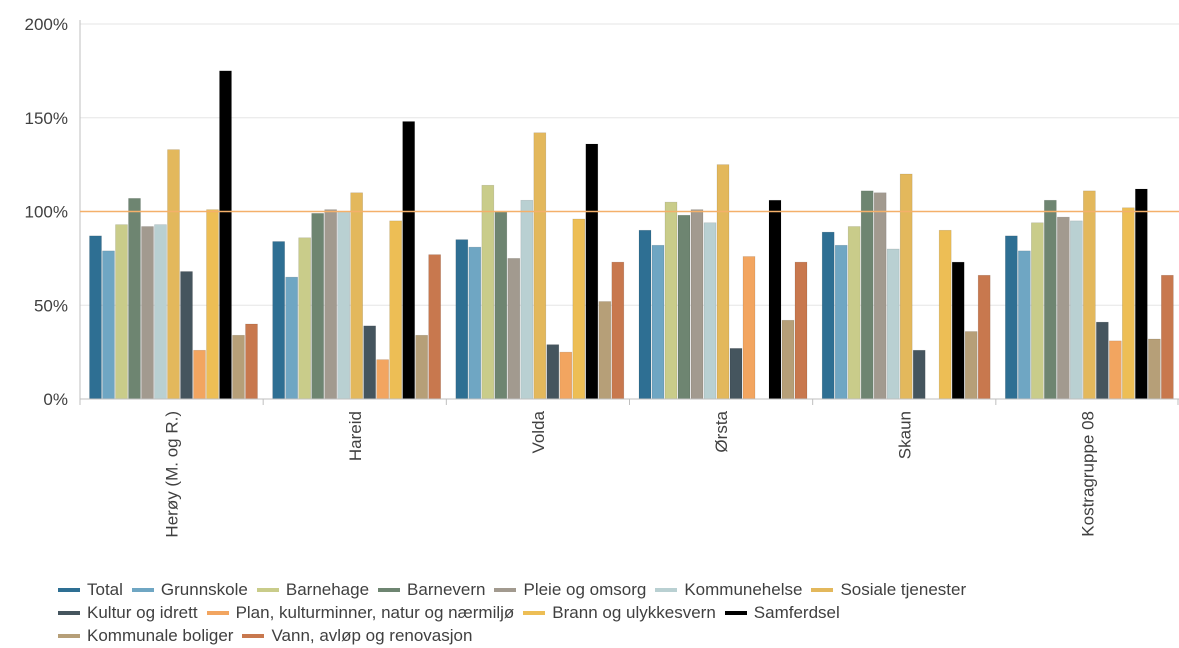 Image resolution: width=1179 pixels, height=648 pixels. What do you see at coordinates (446, 589) in the screenshot?
I see `legend-label: Barnevern` at bounding box center [446, 589].